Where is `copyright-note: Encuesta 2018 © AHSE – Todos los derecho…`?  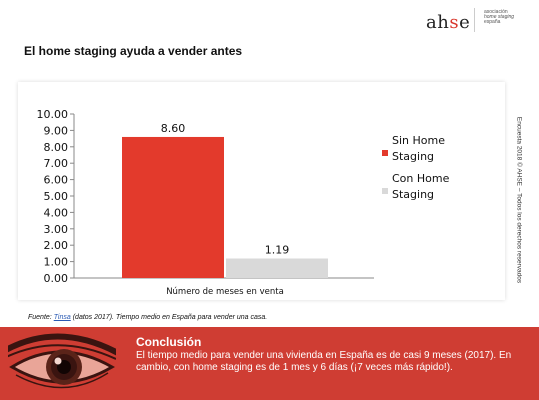
copyright-note: Encuesta 2018 © AHSE – Todos los derecho… is located at coordinates (519, 200).